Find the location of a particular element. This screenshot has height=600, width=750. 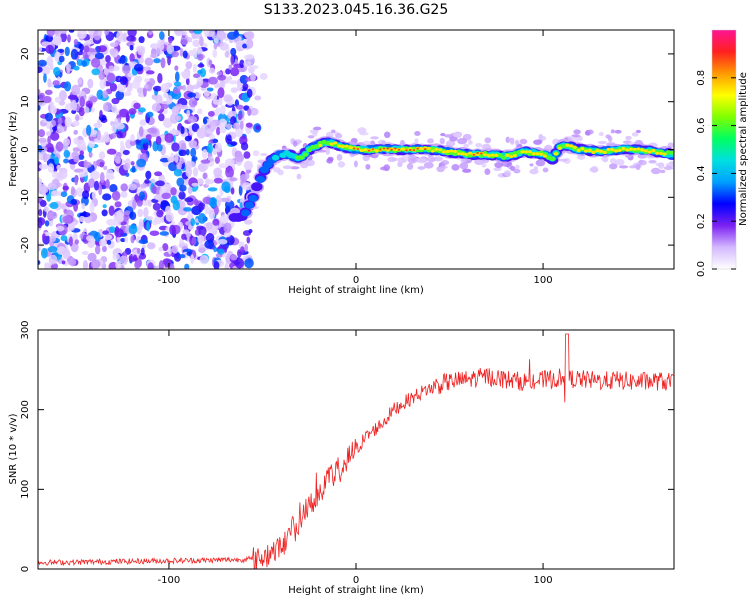

snr-ytick-label: 300 is located at coordinates (25, 329).